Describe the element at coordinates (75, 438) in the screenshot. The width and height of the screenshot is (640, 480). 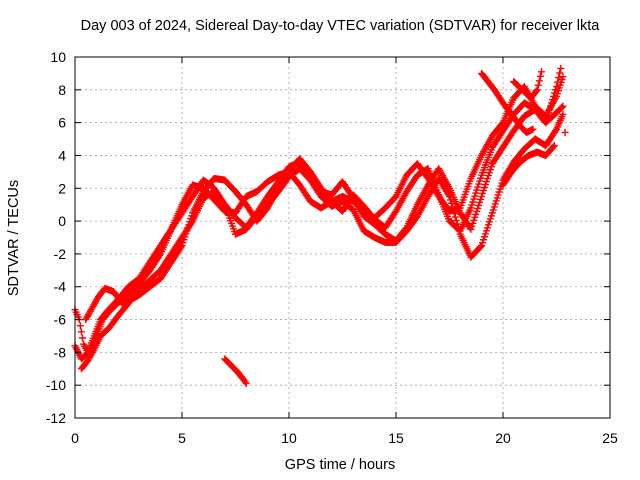
I see `x-tick-label: 0` at that location.